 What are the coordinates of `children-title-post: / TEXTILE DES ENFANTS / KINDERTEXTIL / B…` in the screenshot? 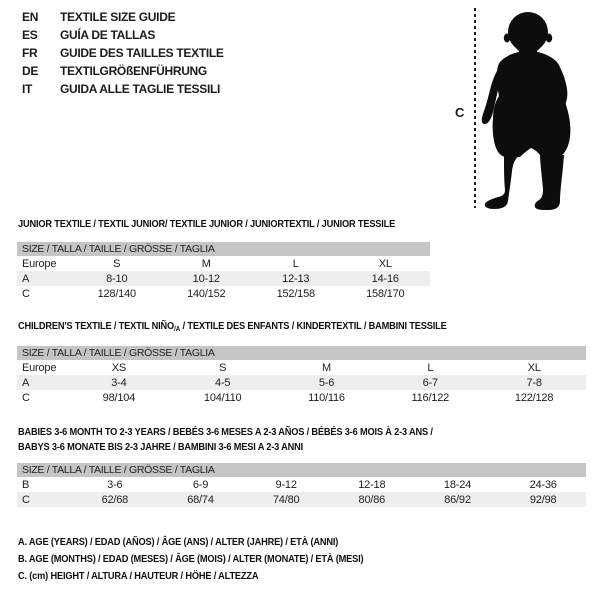 It's located at (313, 326).